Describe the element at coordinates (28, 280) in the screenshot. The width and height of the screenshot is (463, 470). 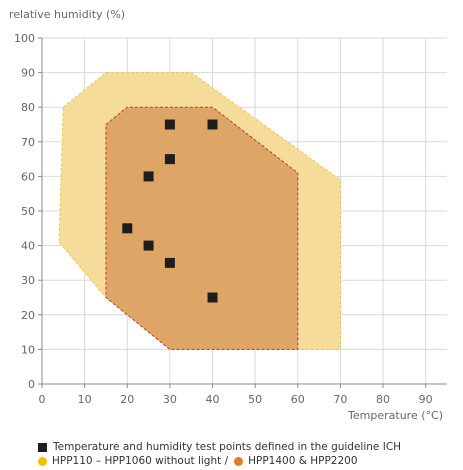
I see `y-tick-label: 30` at that location.